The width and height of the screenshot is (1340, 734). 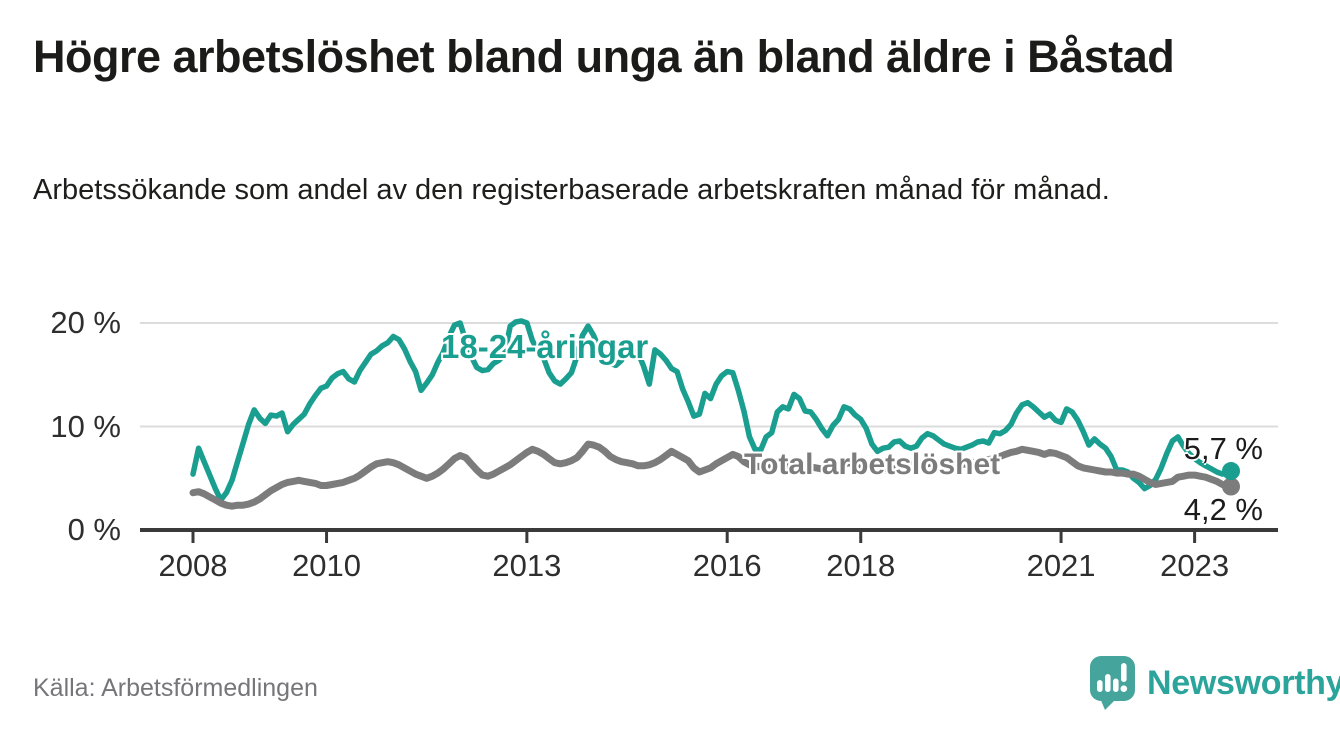 I want to click on source-note: Källa: Arbetsförmedlingen, so click(x=175, y=688).